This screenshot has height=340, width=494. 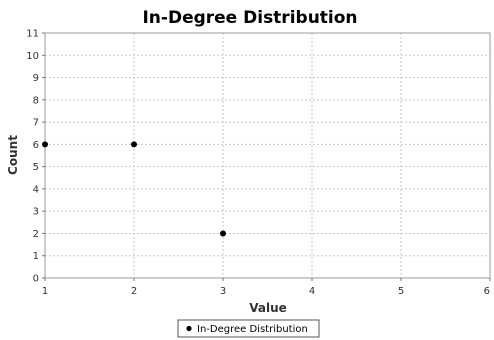 I want to click on legend: In-Degree Distribution, so click(x=248, y=328).